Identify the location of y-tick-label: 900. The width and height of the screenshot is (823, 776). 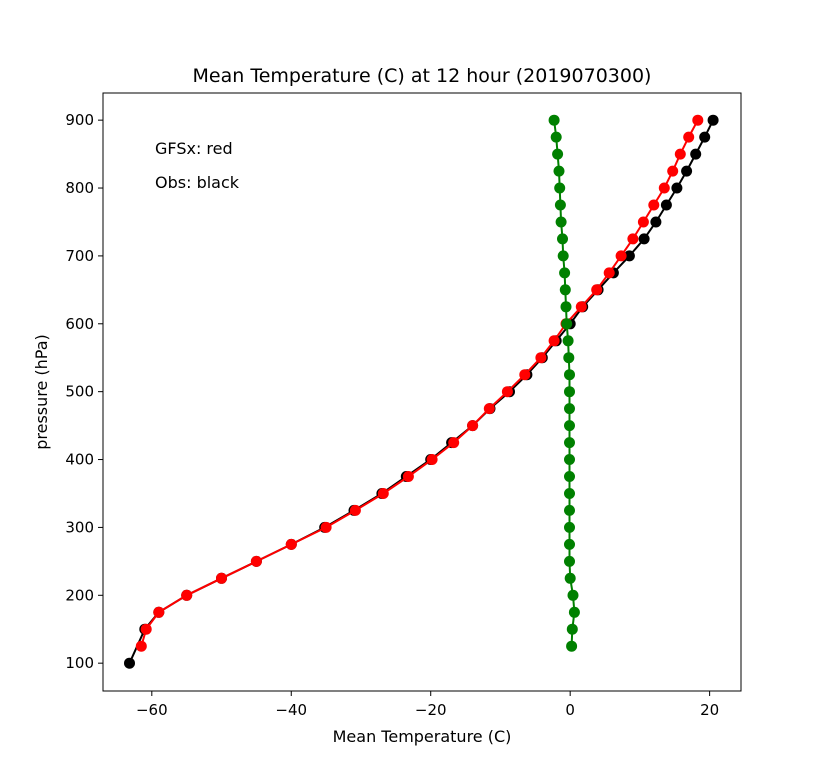
(79, 120).